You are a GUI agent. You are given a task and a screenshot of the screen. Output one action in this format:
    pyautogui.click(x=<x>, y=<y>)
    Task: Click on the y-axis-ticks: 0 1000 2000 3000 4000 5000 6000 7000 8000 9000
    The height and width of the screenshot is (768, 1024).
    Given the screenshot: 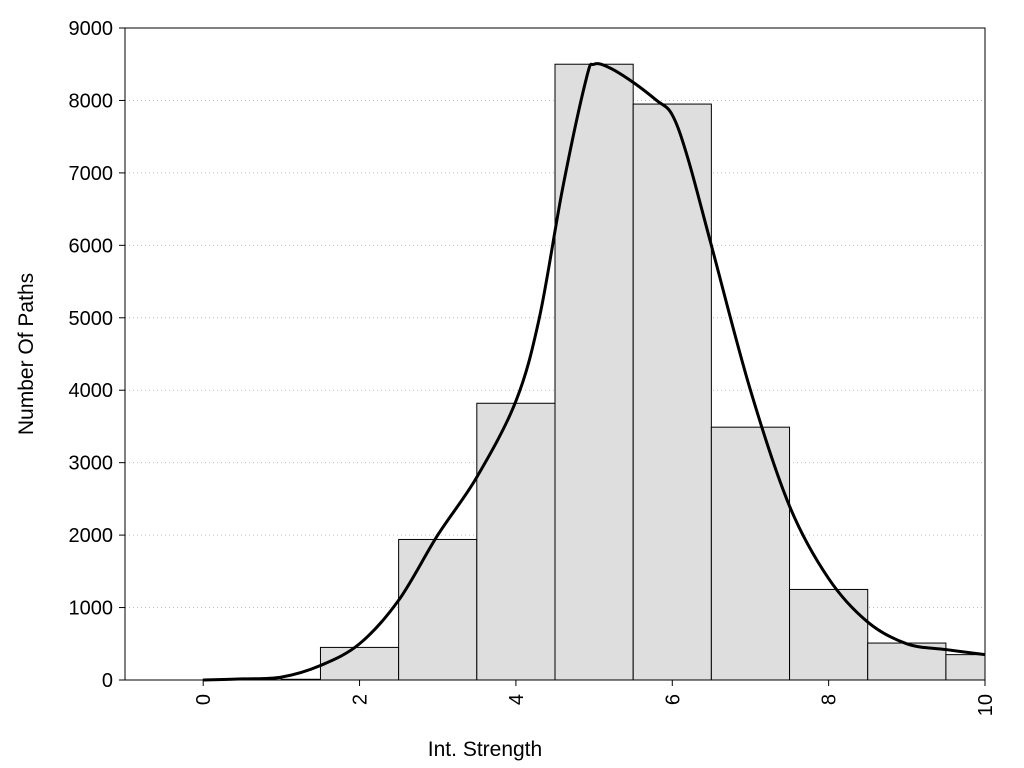 What is the action you would take?
    pyautogui.click(x=97, y=355)
    